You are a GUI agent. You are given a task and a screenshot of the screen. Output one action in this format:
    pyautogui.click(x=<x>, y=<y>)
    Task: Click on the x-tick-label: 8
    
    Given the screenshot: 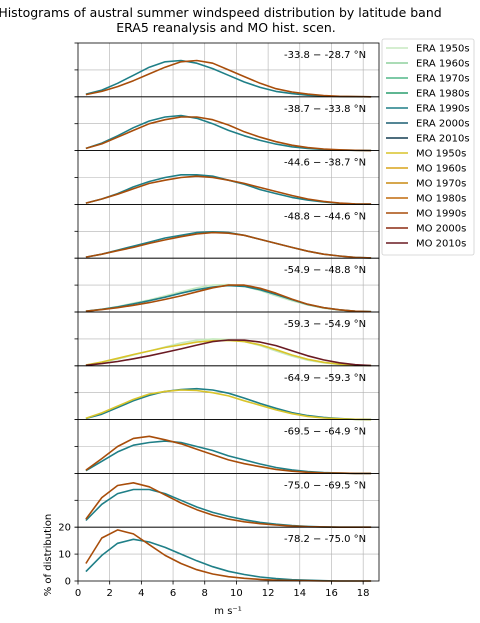 What is the action you would take?
    pyautogui.click(x=205, y=593)
    